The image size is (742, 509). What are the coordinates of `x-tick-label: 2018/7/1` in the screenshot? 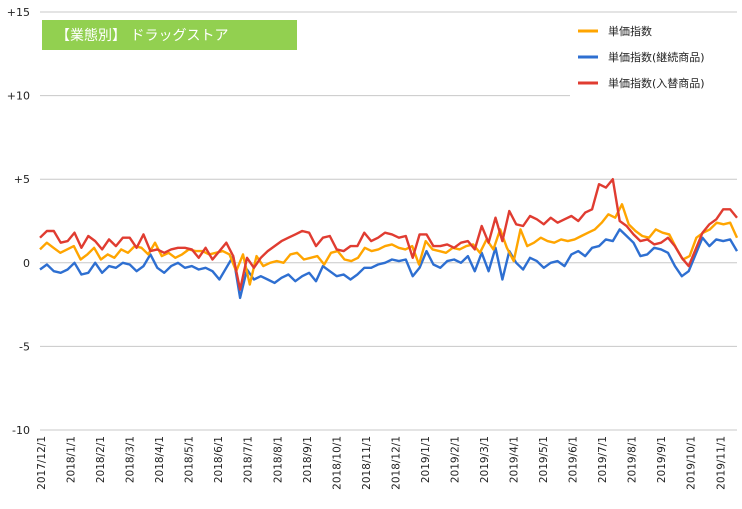 It's located at (249, 459).